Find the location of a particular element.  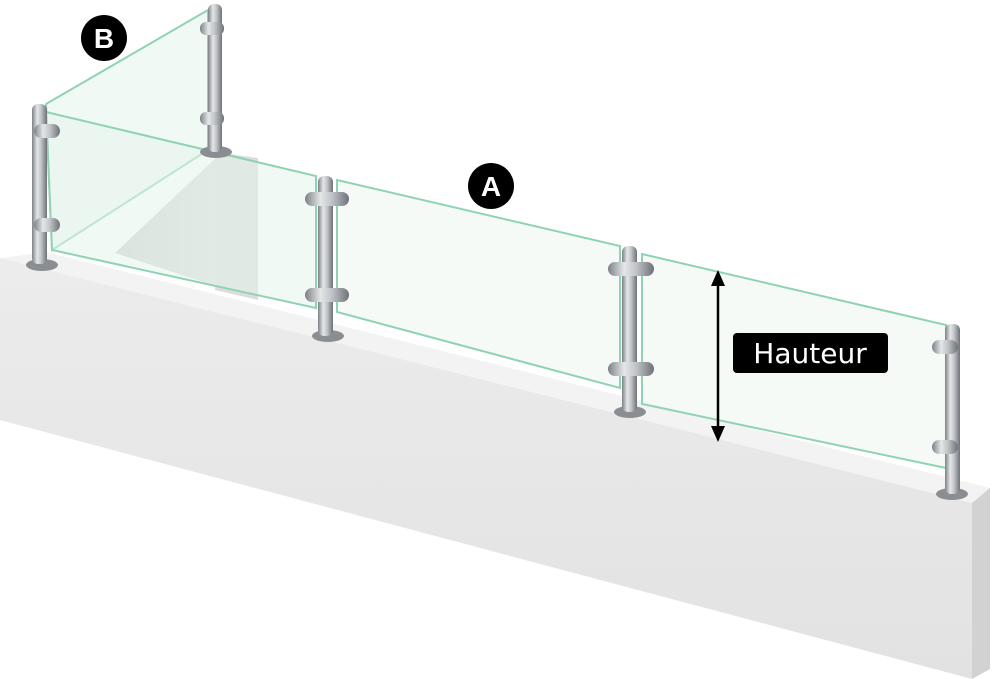

glass-panel-a2 is located at coordinates (478, 284).